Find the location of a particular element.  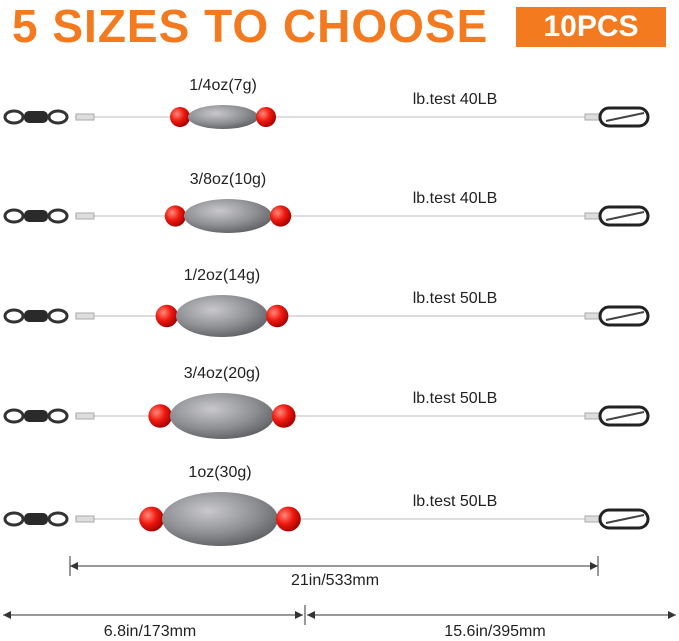

main-length: 15.6in/395mm is located at coordinates (494, 631).